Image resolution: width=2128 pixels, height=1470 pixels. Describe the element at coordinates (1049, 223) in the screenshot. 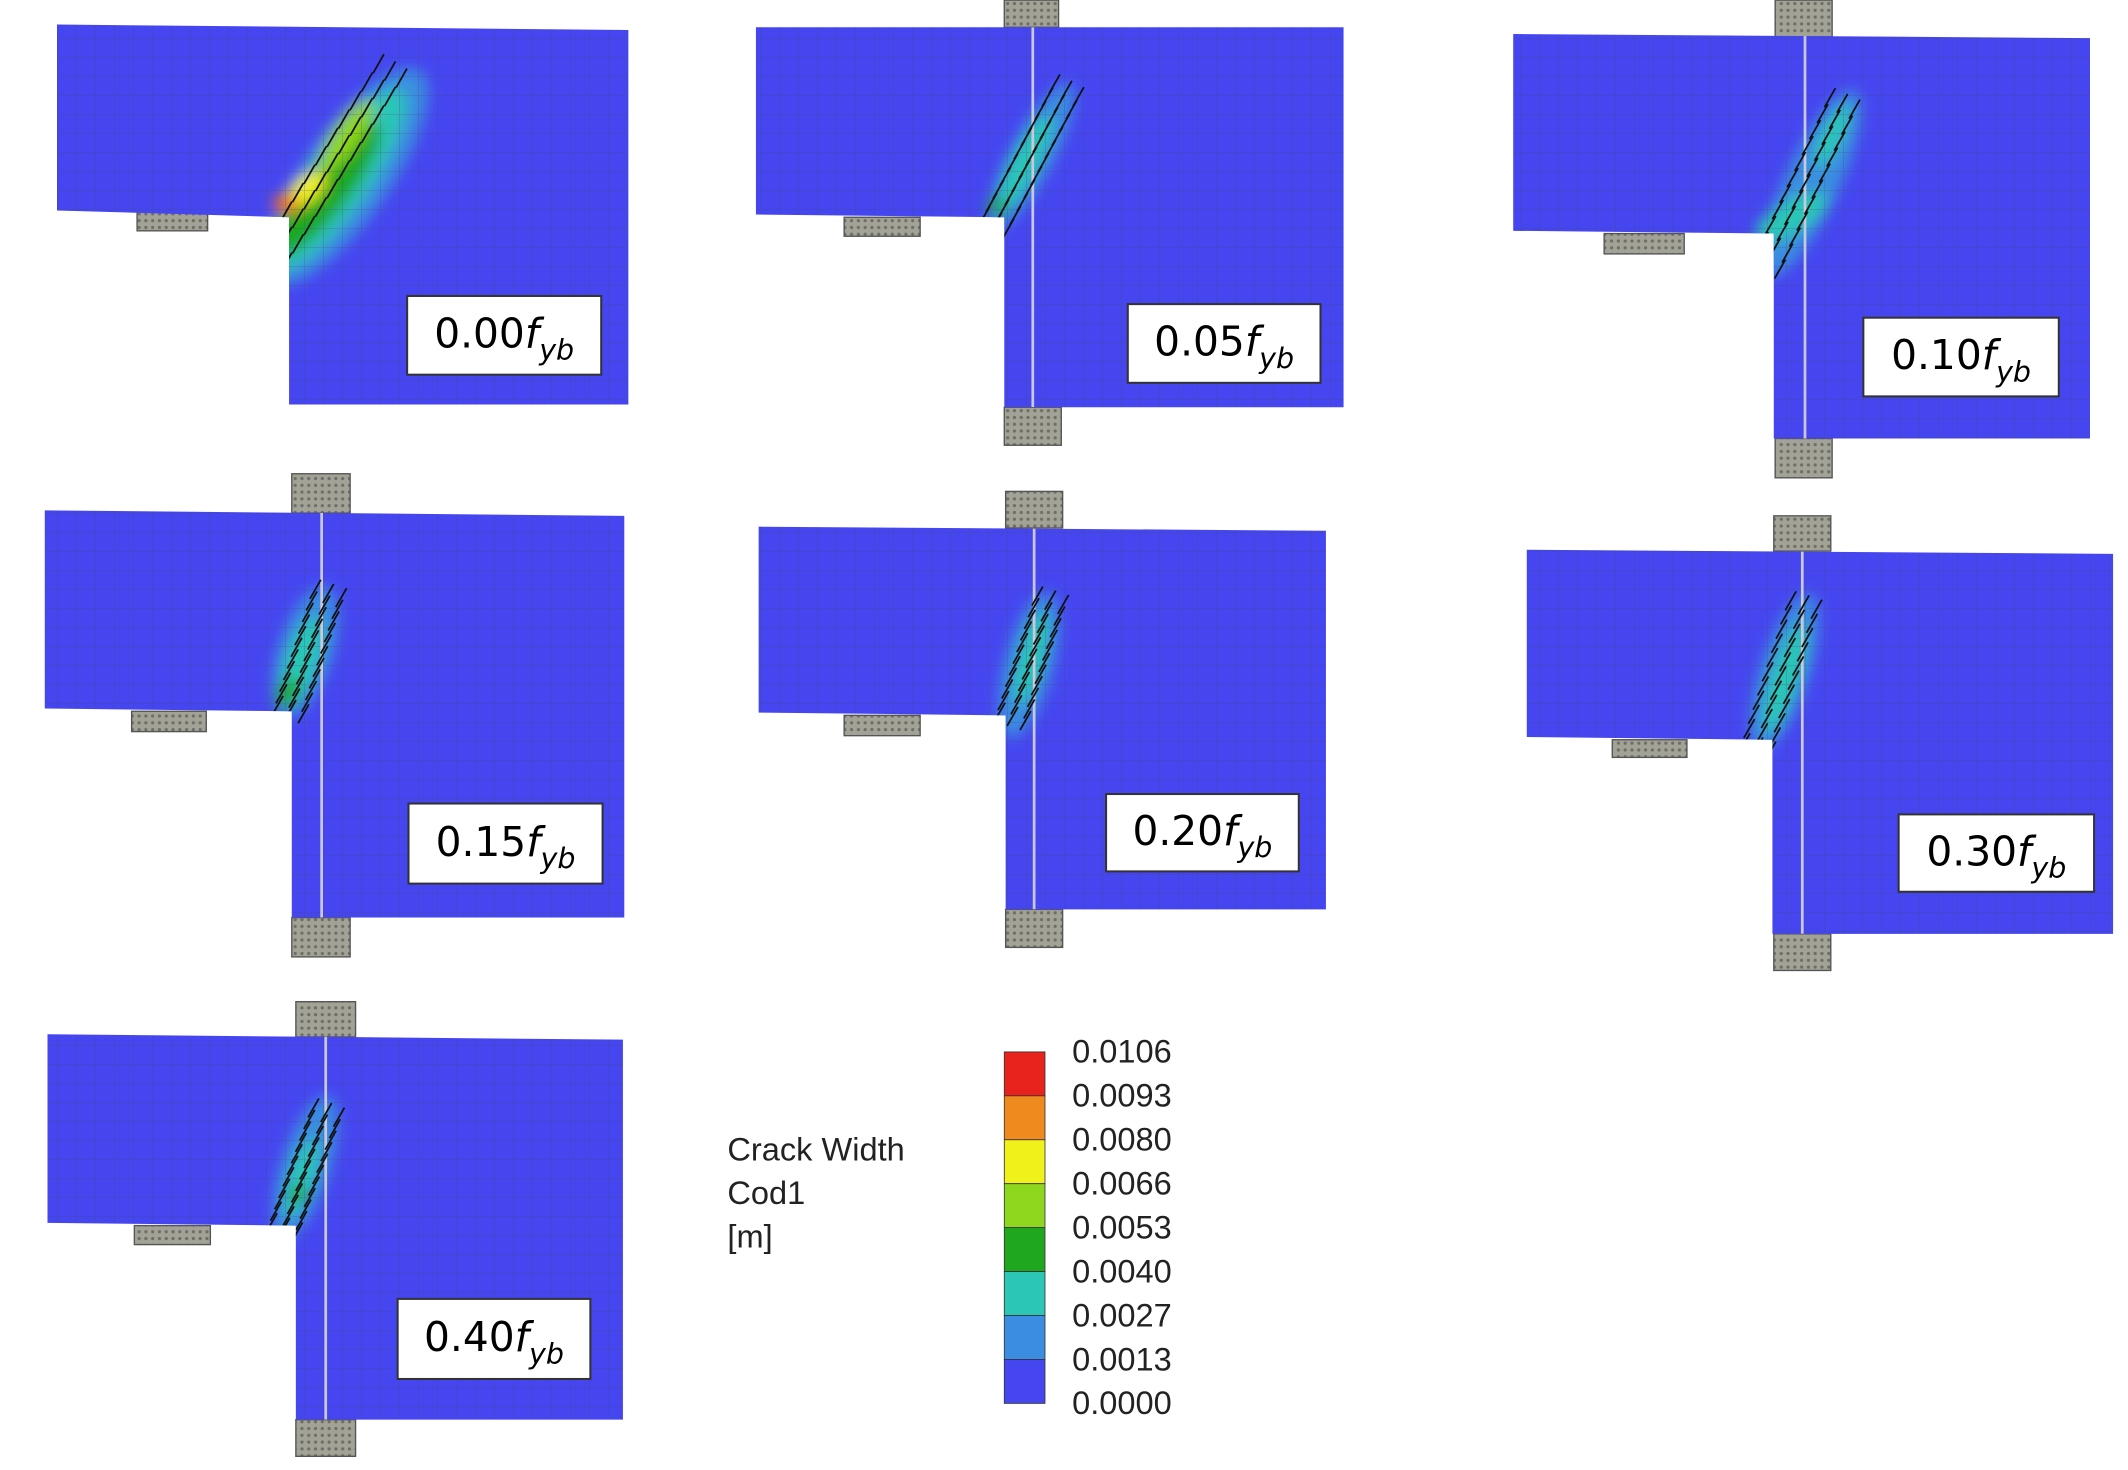

I see `panel: 0.05fyb` at that location.